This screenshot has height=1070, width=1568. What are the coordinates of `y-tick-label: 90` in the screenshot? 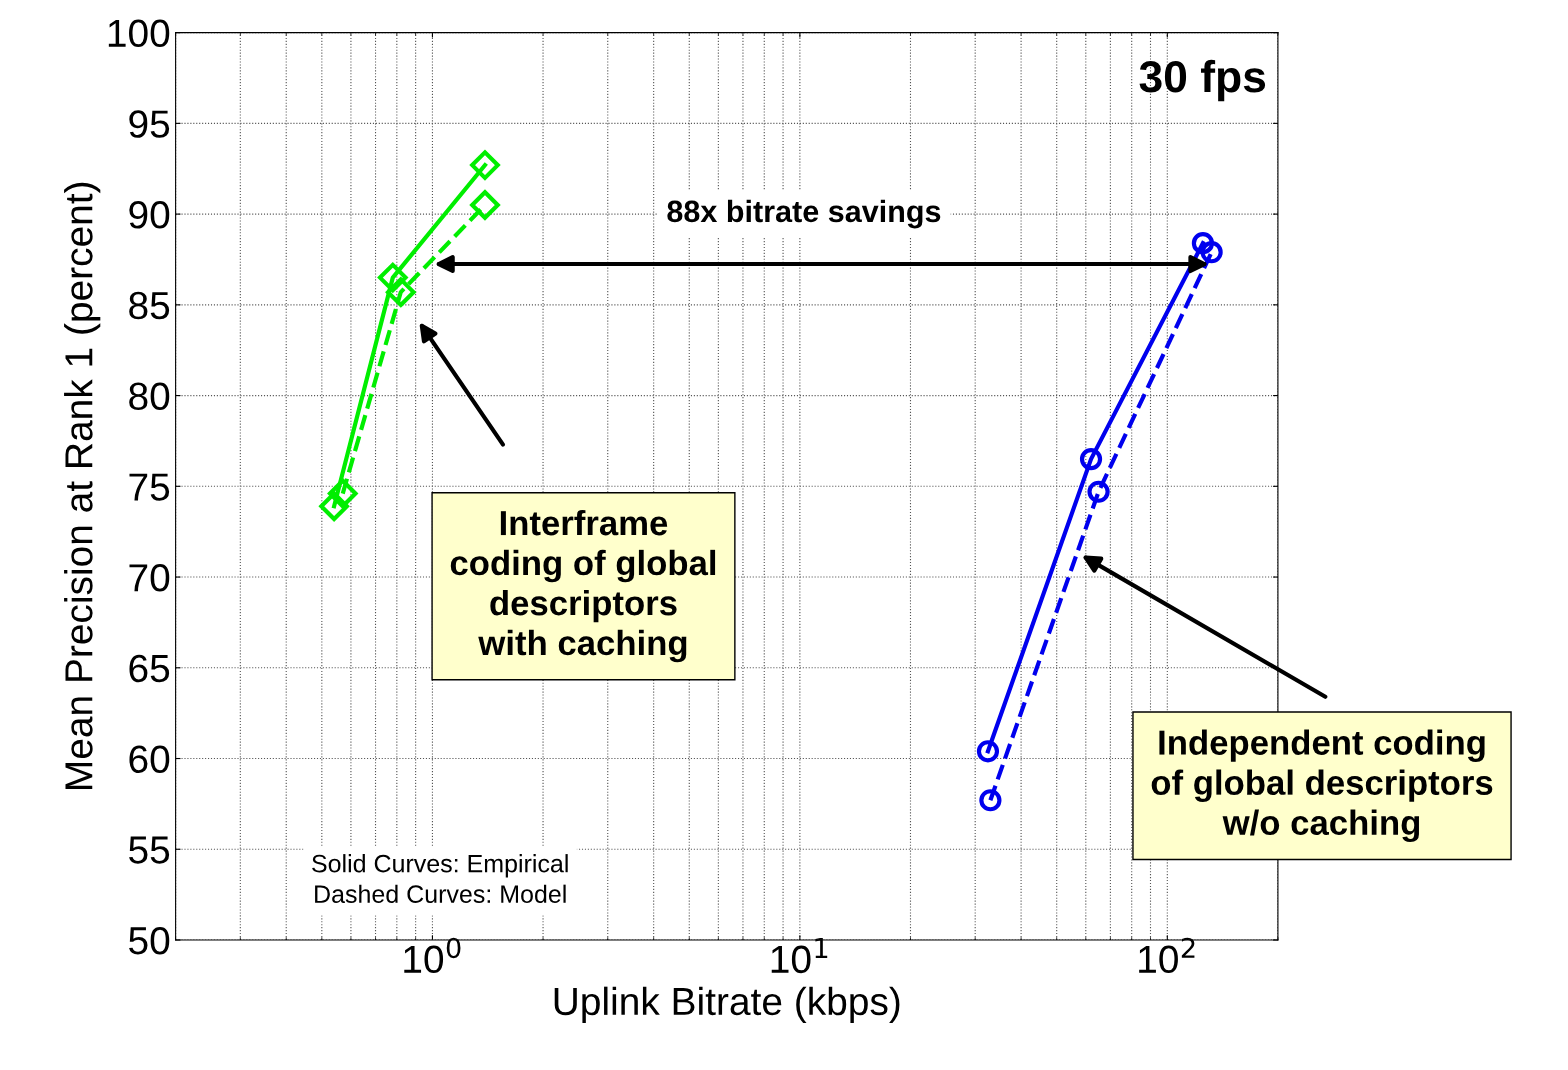 It's located at (149, 215).